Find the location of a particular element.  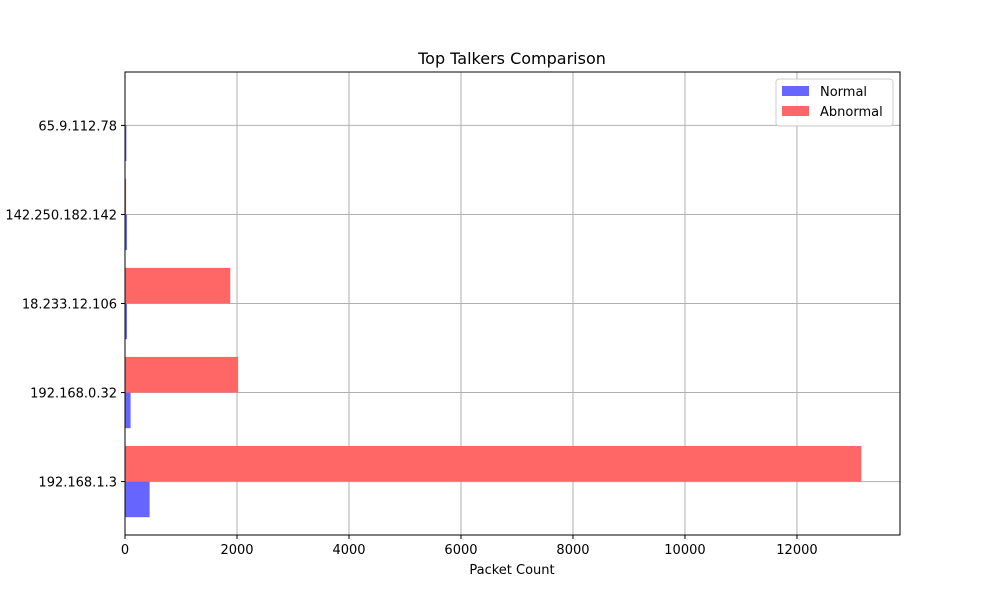

x-tick-label: 4000 is located at coordinates (348, 550).